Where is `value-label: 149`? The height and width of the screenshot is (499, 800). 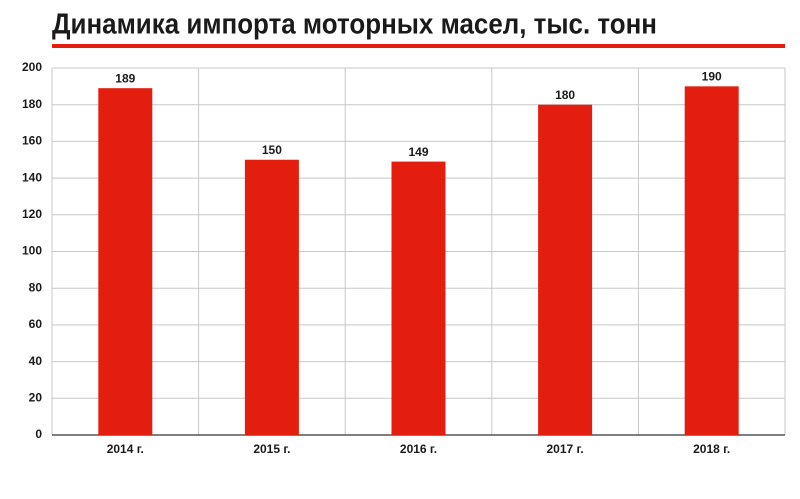
value-label: 149 is located at coordinates (418, 152).